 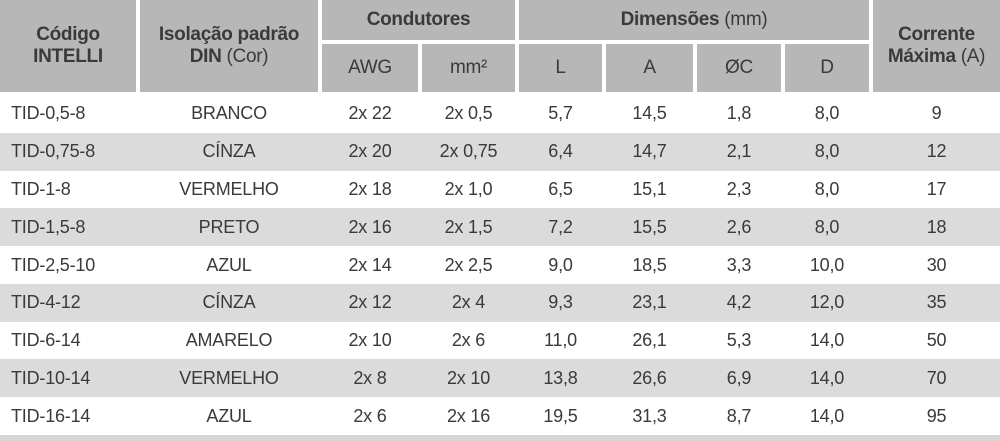 What do you see at coordinates (649, 151) in the screenshot?
I see `cell-a: 14,7` at bounding box center [649, 151].